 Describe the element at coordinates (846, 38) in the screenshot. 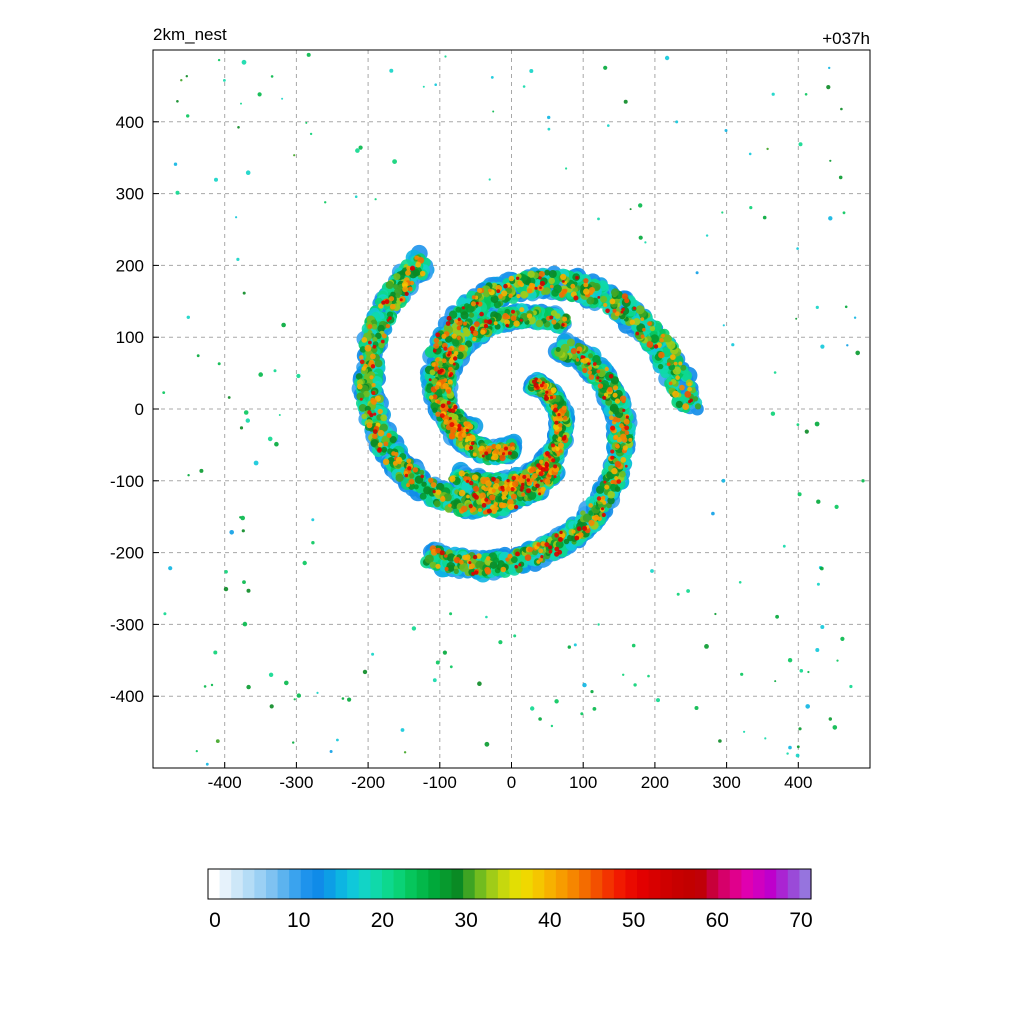

I see `chart-title-right: +037h` at that location.